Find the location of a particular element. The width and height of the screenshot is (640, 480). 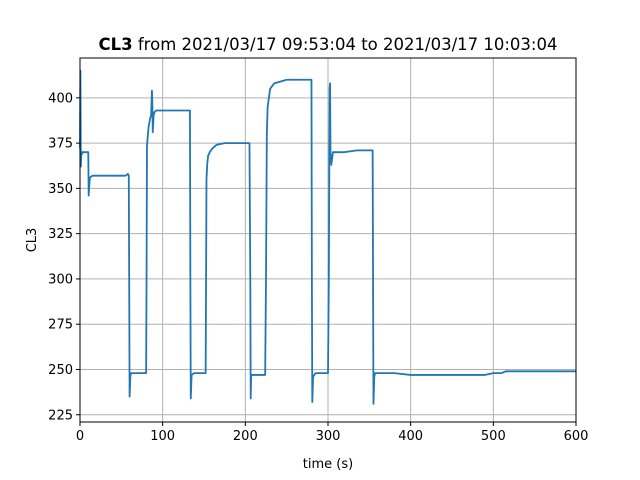

x-axis-label: time (s) is located at coordinates (328, 464).